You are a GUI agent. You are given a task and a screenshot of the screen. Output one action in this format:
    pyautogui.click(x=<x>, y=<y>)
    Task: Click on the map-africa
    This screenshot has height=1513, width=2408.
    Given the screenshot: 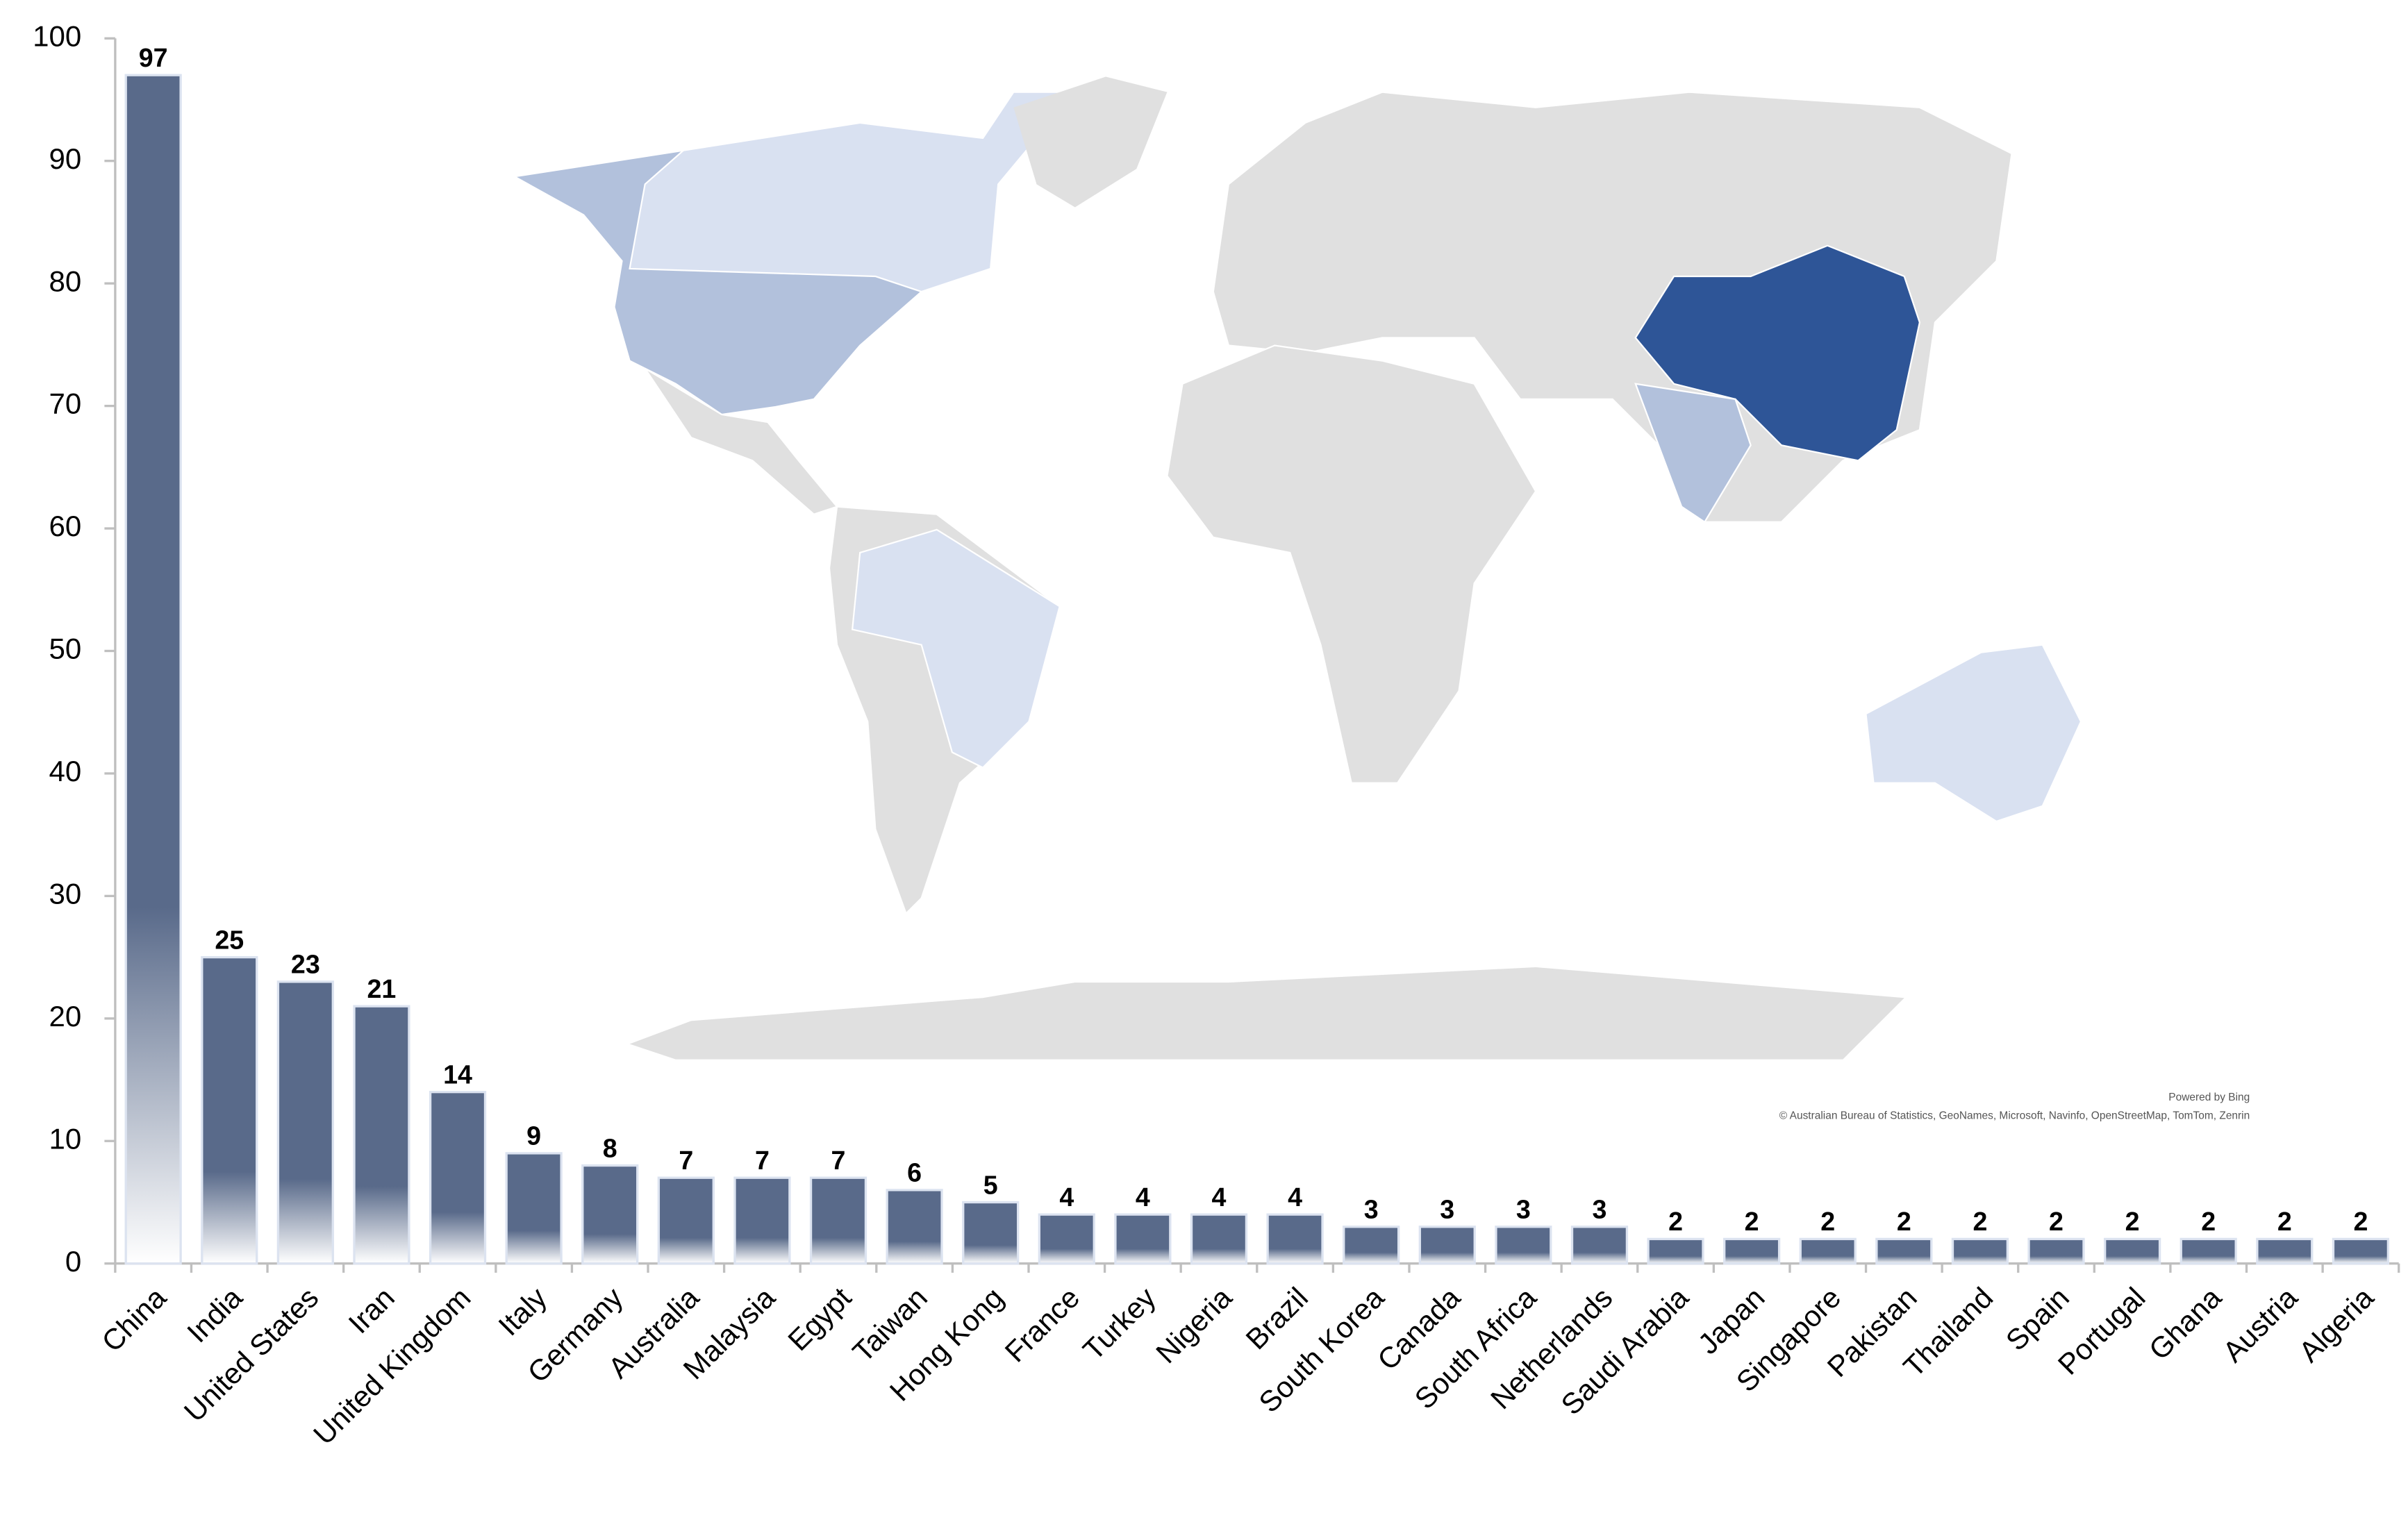 What is the action you would take?
    pyautogui.click(x=1351, y=564)
    